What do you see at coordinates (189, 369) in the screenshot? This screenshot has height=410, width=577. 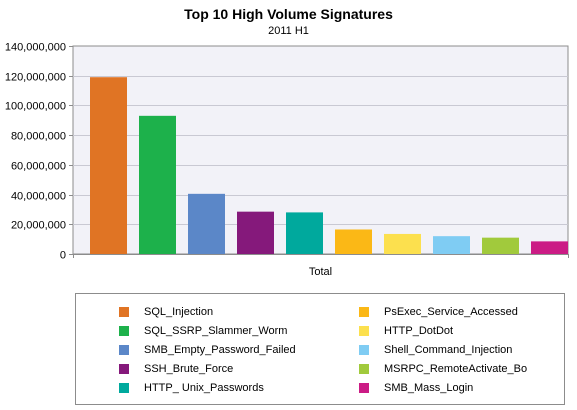 I see `legend-label: SSH_Brute_Force` at bounding box center [189, 369].